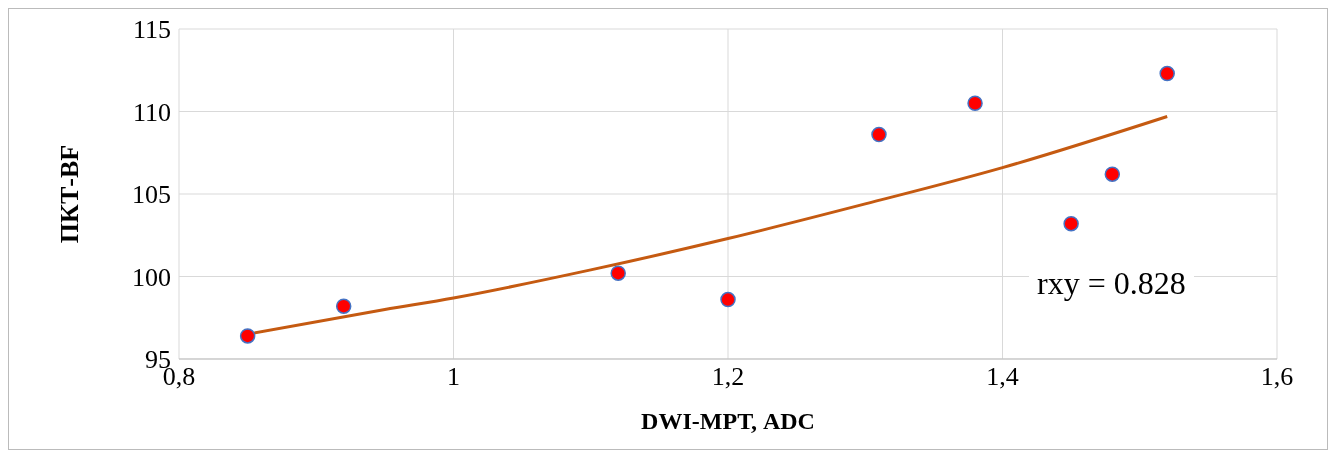 This screenshot has width=1337, height=459. Describe the element at coordinates (151, 195) in the screenshot. I see `y-tick-label: 105` at that location.